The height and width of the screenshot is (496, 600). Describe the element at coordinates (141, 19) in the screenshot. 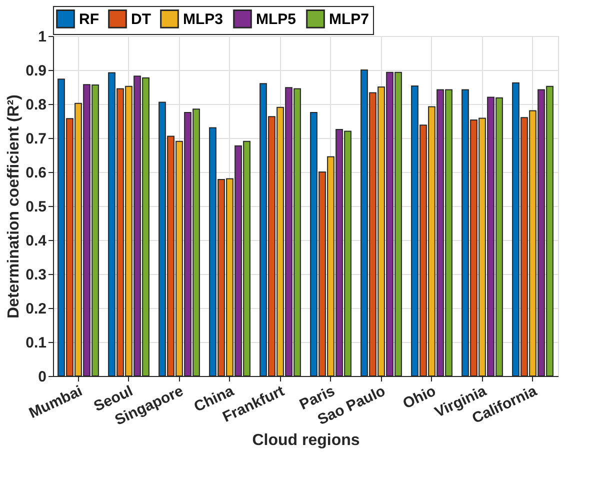

I see `legend-label: DT` at that location.